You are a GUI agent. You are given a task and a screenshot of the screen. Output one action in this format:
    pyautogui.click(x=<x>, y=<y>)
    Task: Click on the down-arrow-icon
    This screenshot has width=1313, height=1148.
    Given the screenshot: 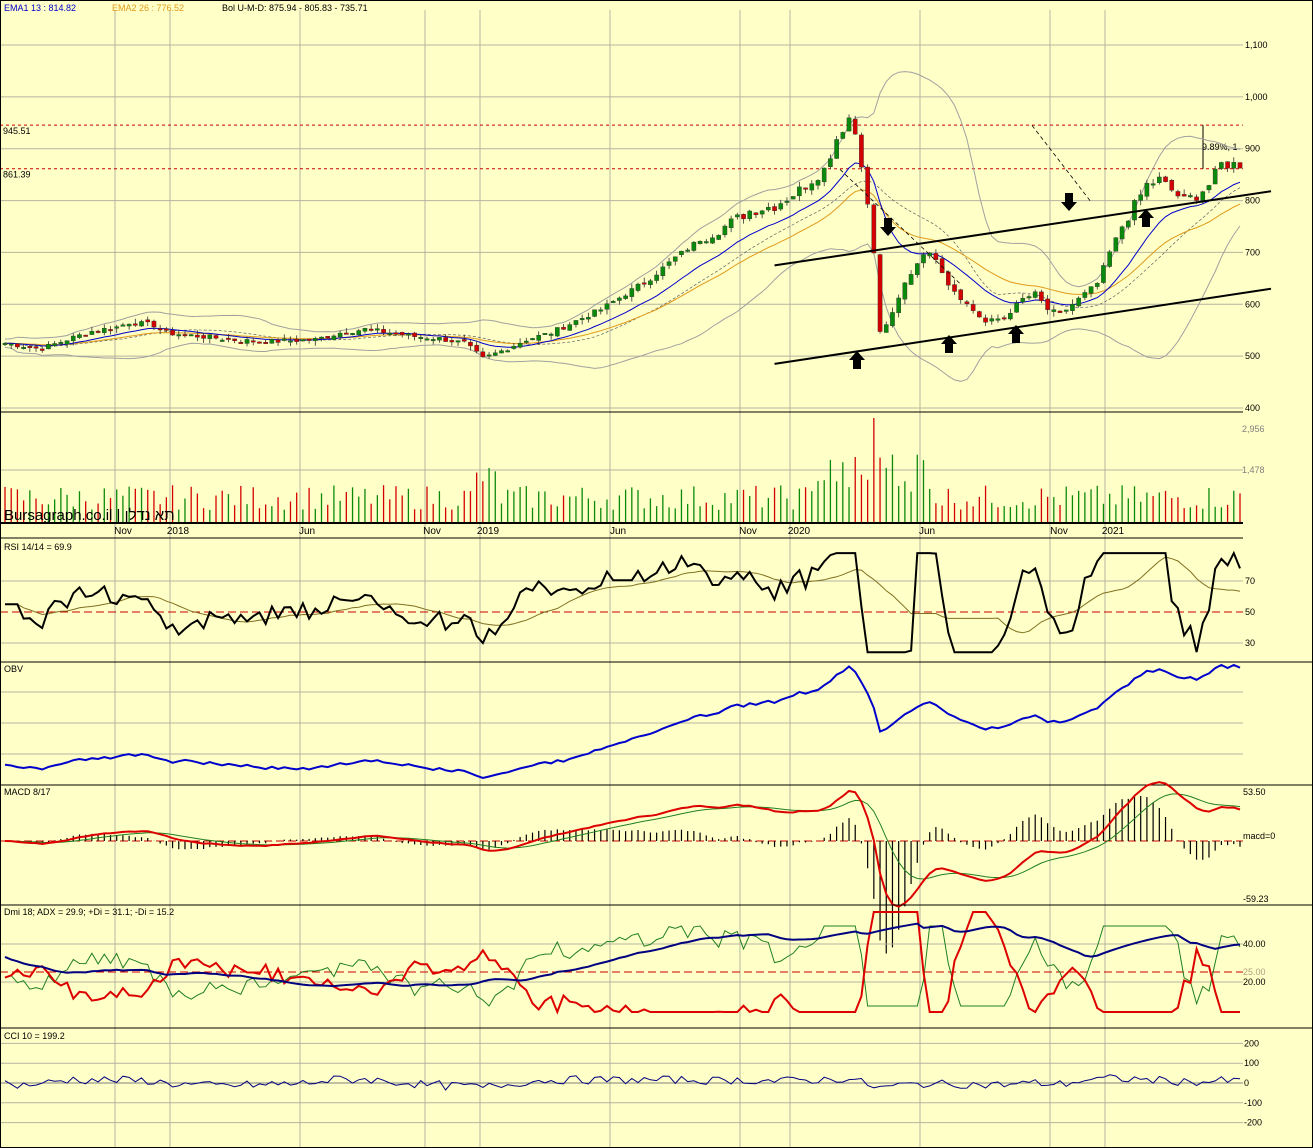 What is the action you would take?
    pyautogui.click(x=888, y=227)
    